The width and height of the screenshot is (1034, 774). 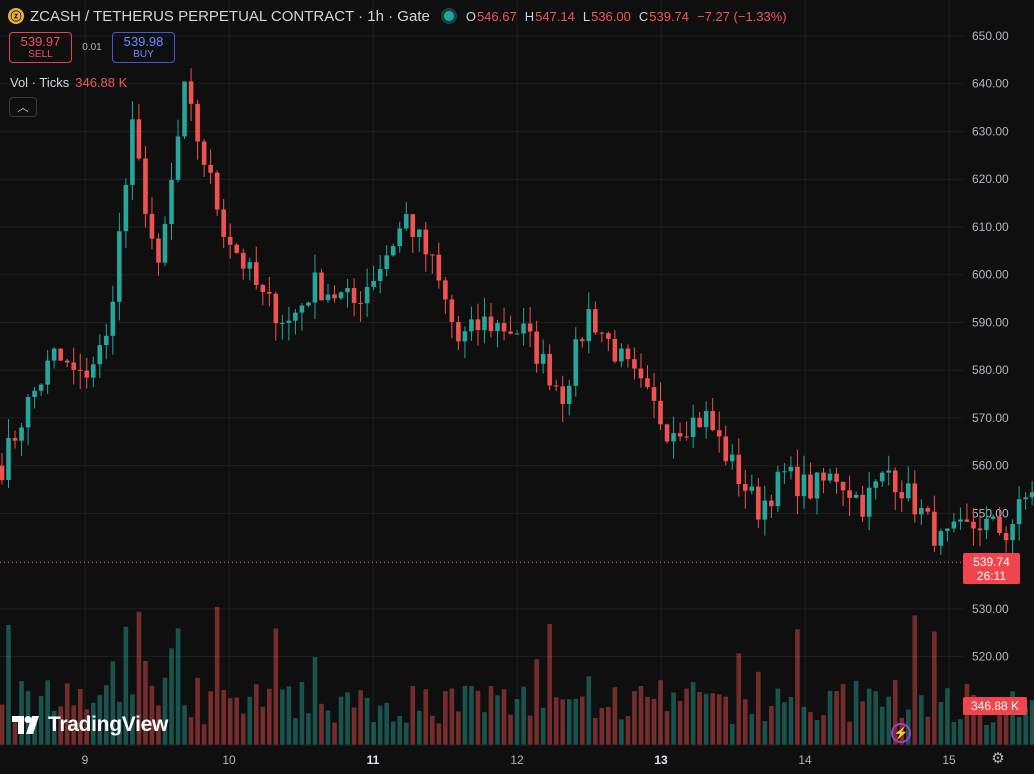 What do you see at coordinates (901, 733) in the screenshot?
I see `lightning-icon: ⚡` at bounding box center [901, 733].